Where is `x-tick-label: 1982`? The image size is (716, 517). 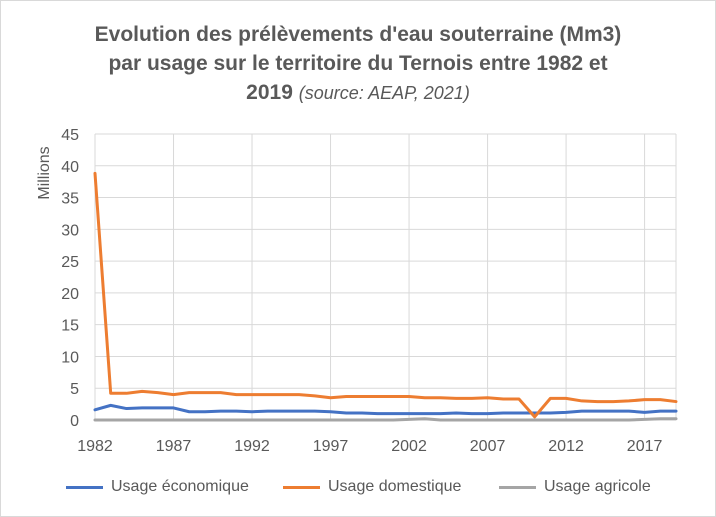
x-tick-label: 1982 is located at coordinates (95, 446).